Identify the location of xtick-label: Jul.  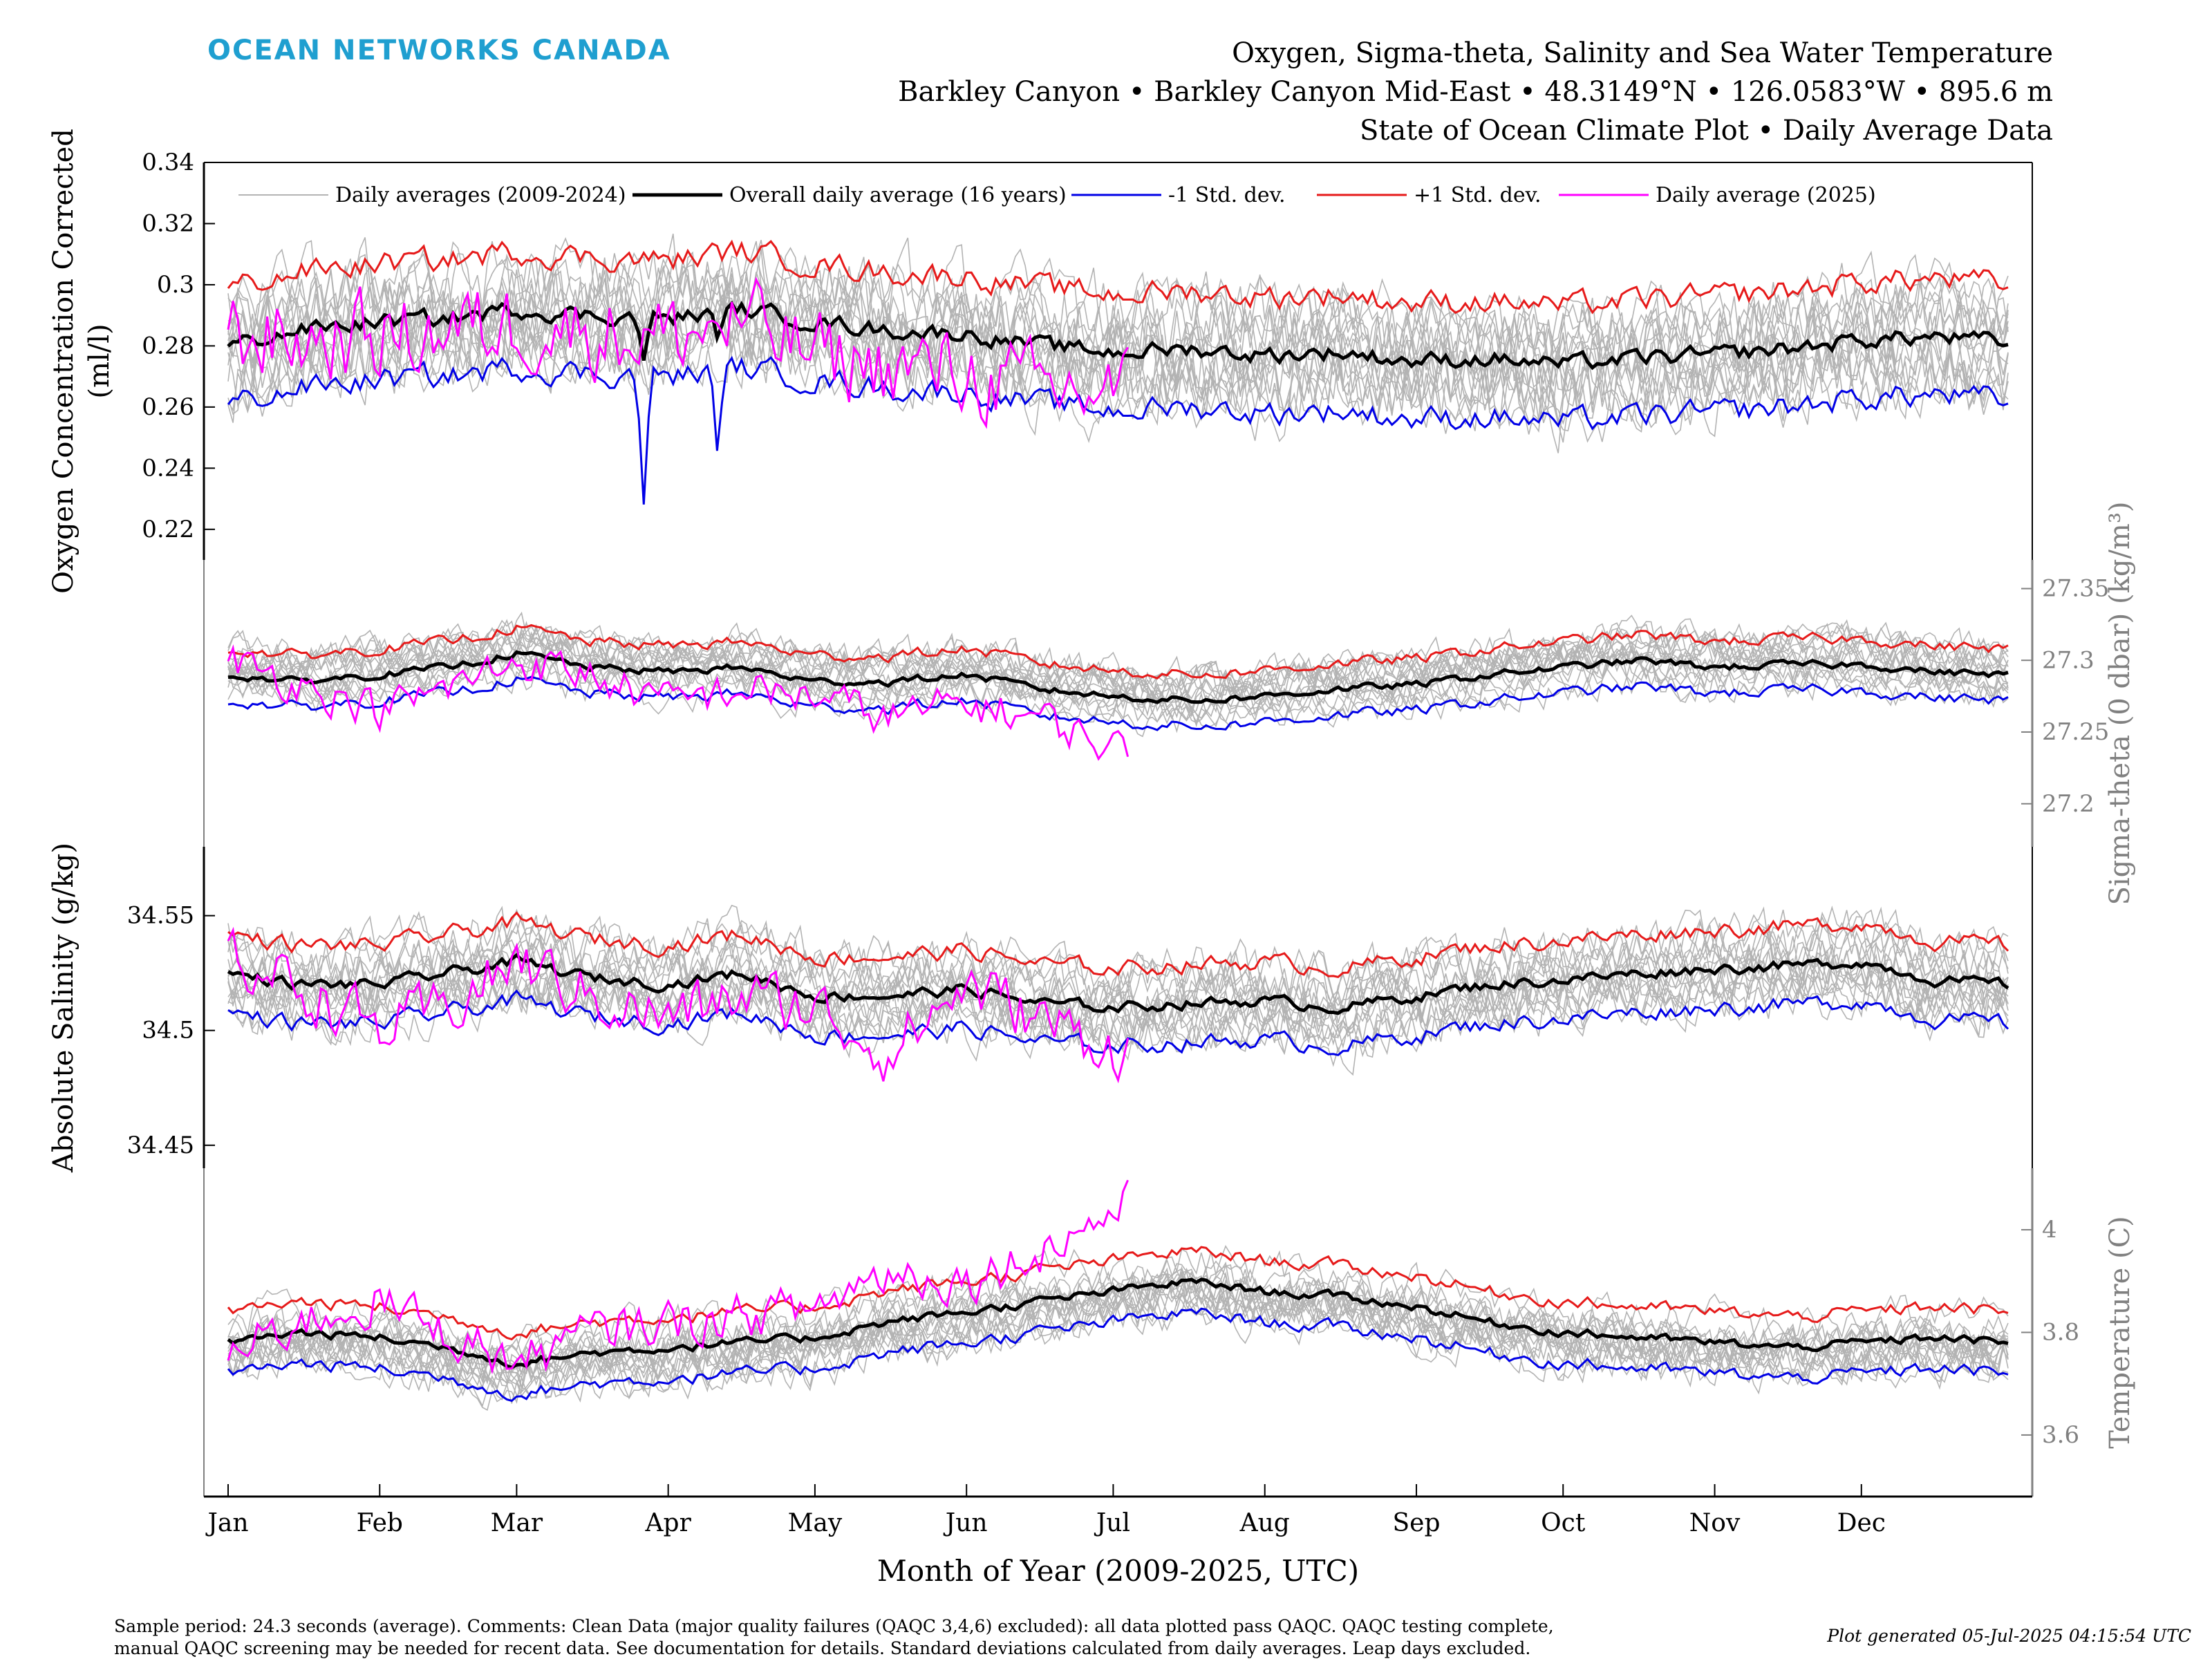
(1112, 1523).